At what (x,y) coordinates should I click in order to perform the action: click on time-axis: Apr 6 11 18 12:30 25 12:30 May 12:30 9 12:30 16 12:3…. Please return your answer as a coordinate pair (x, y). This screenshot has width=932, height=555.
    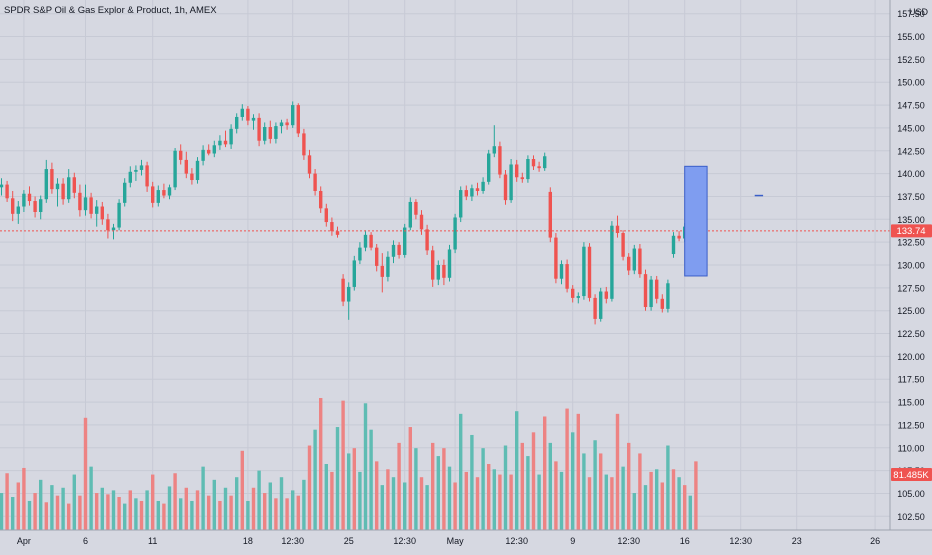
    Looking at the image, I should click on (448, 541).